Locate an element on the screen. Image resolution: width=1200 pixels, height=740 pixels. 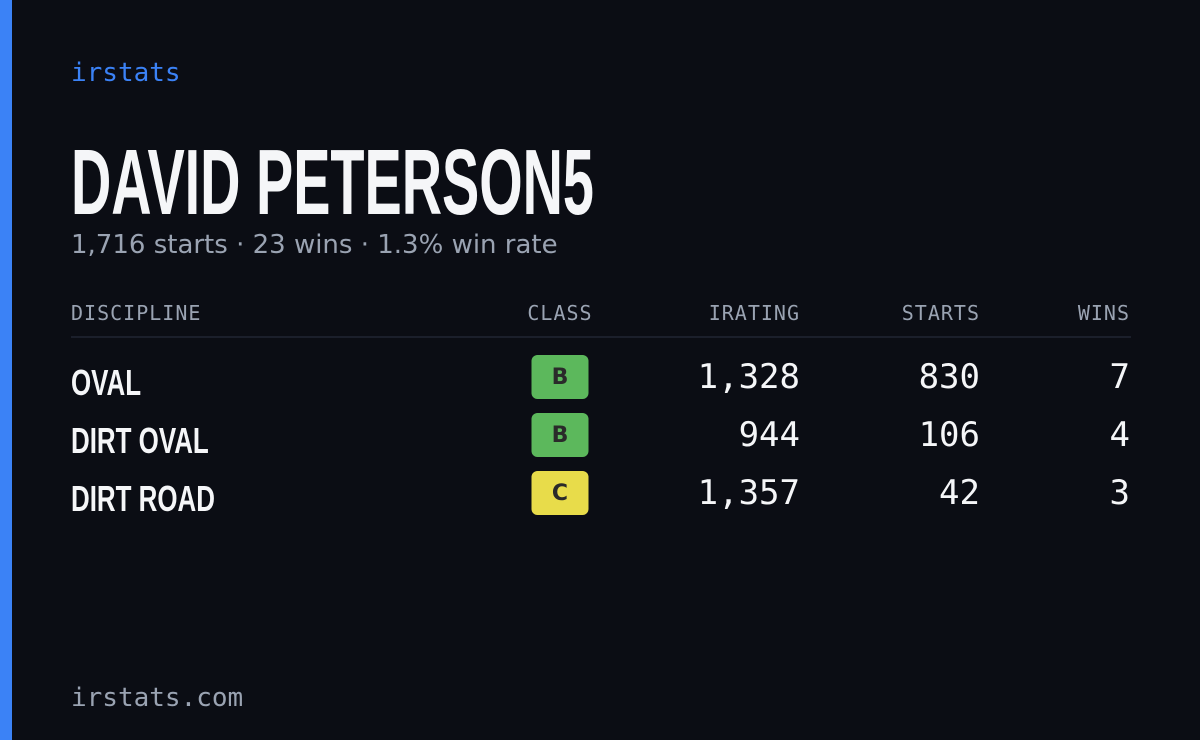
summary: 1,716 starts · 23 wins · 1.3% win rate is located at coordinates (314, 245).